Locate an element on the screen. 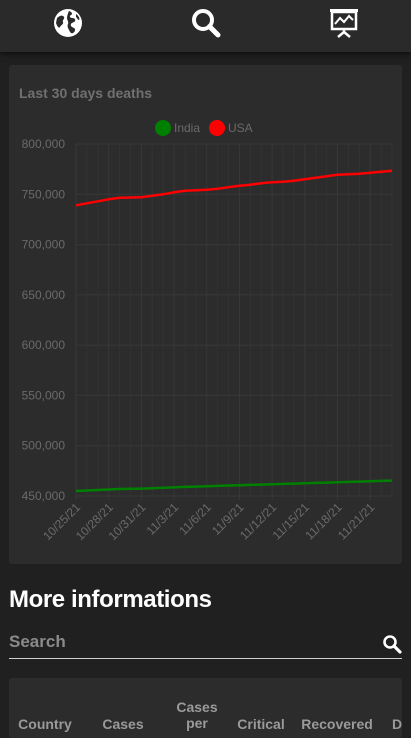  y-tick-label: 750,000 is located at coordinates (44, 194).